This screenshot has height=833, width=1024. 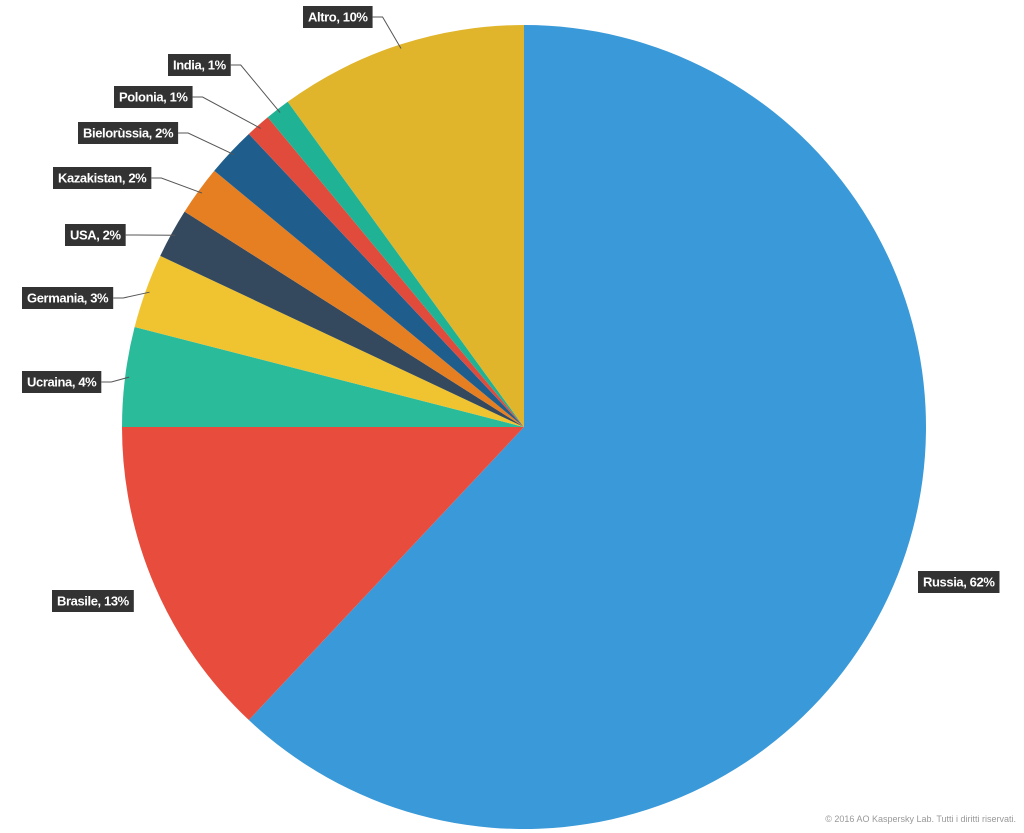 I want to click on data-label: India, 1%, so click(x=200, y=64).